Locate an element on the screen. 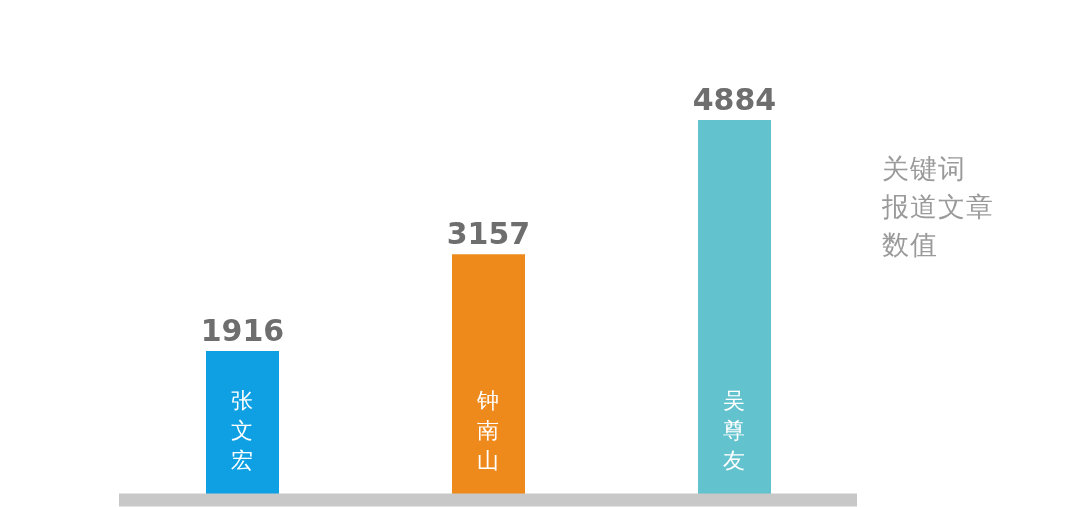 Image resolution: width=1080 pixels, height=507 pixels. text: 关键词 is located at coordinates (924, 169).